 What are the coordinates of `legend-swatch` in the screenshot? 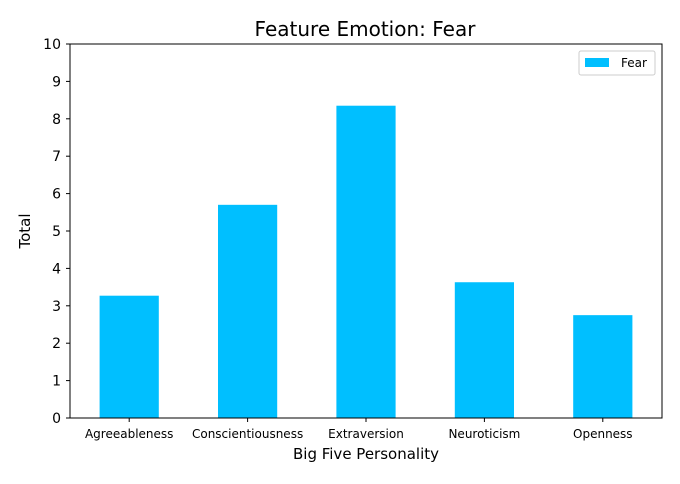 It's located at (597, 62).